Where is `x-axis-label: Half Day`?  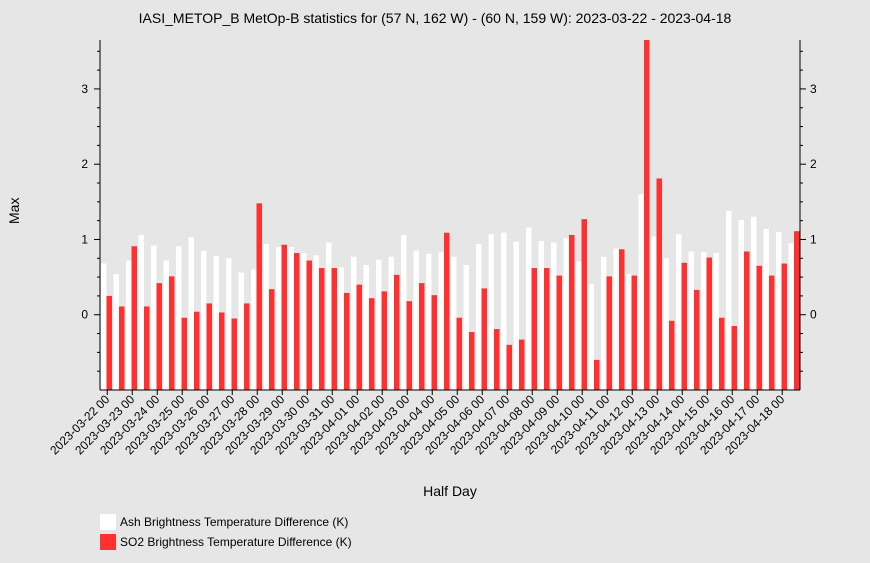 x-axis-label: Half Day is located at coordinates (450, 491).